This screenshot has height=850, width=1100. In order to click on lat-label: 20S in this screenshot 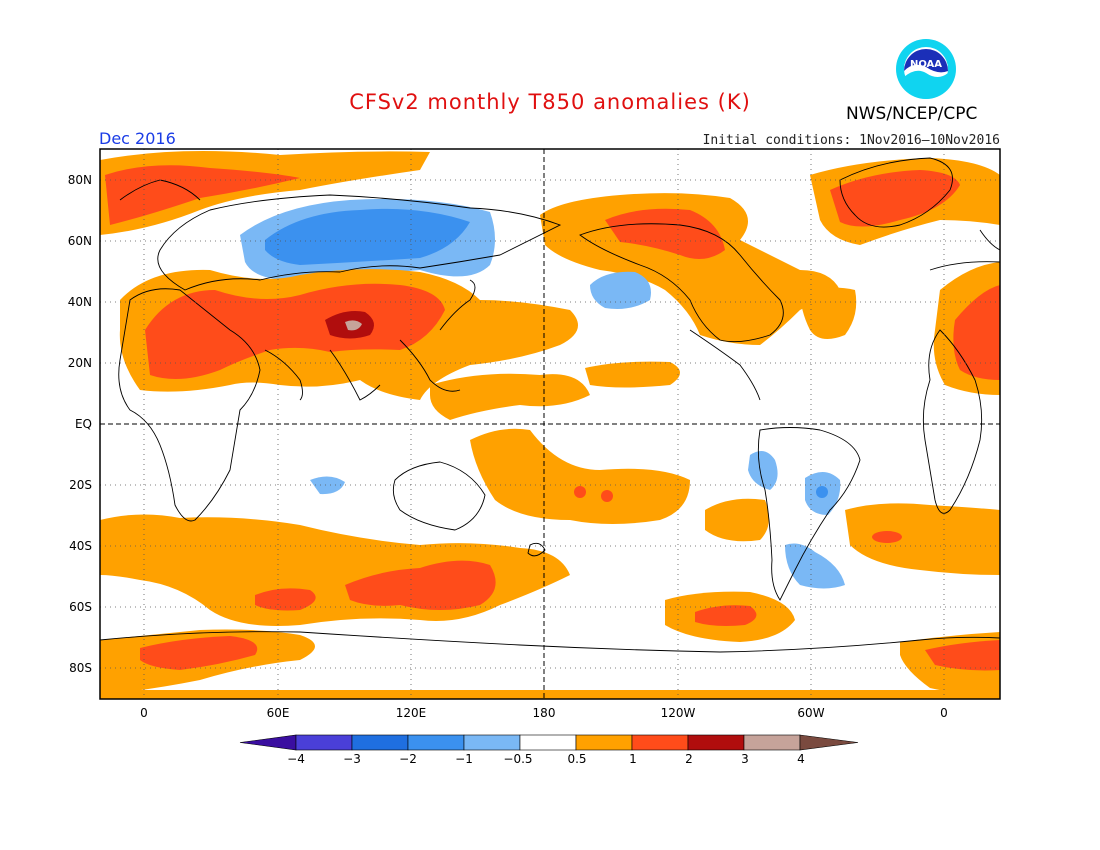, I will do `click(80, 485)`.